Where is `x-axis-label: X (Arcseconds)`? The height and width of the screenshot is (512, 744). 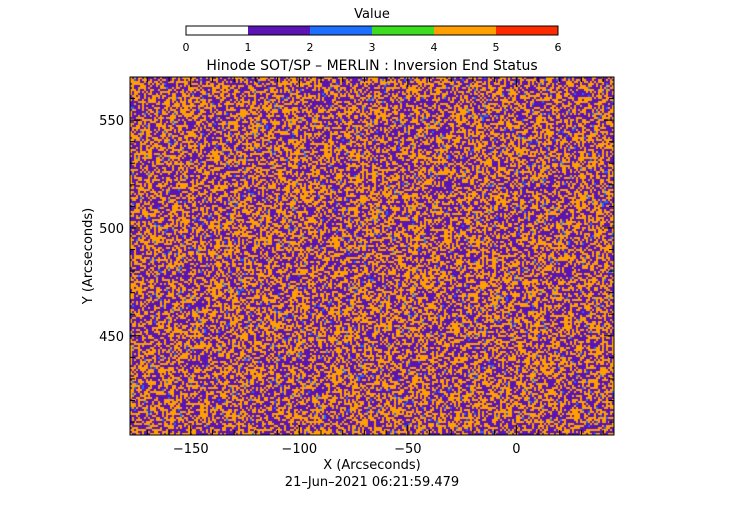
x-axis-label: X (Arcseconds) is located at coordinates (371, 465).